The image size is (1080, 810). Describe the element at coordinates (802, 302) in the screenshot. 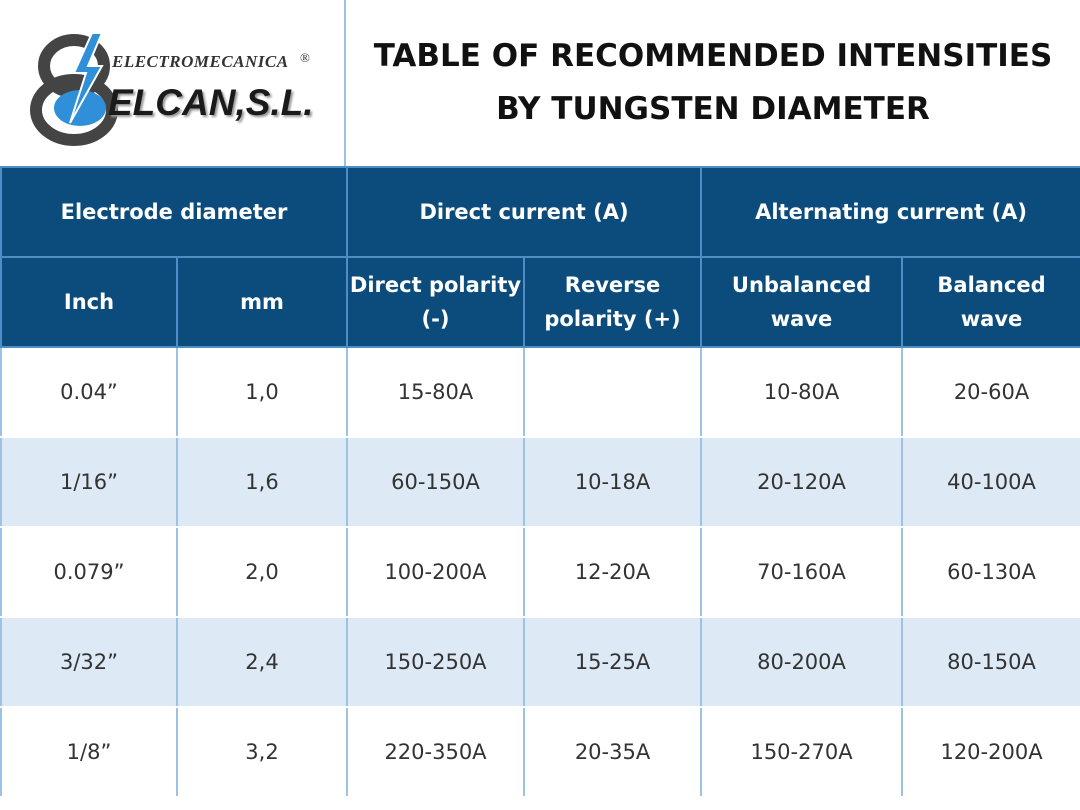

I see `column-header: Unbalanced wave` at that location.